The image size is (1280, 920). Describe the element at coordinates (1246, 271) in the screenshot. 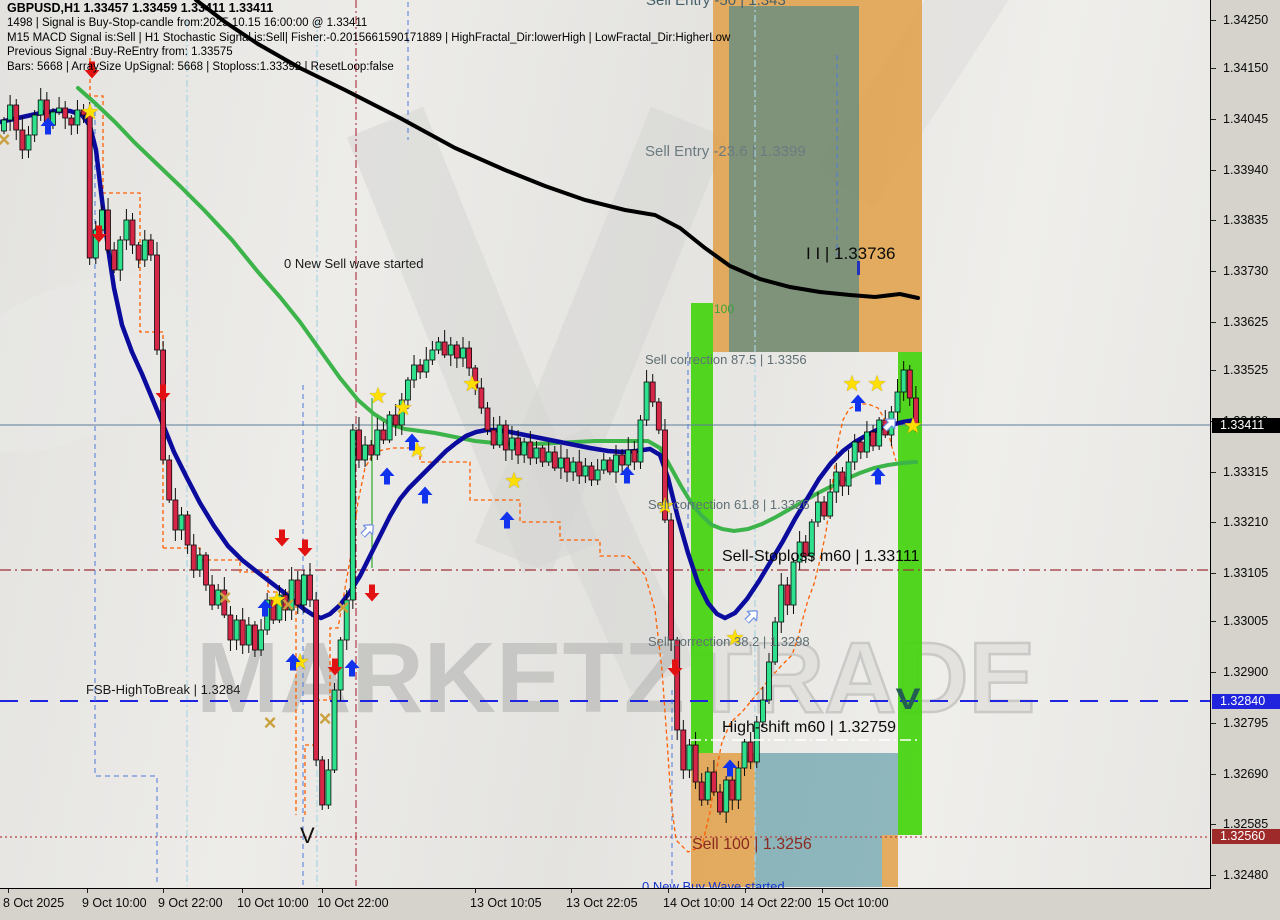

I see `price-axis-label: 1.33730` at that location.